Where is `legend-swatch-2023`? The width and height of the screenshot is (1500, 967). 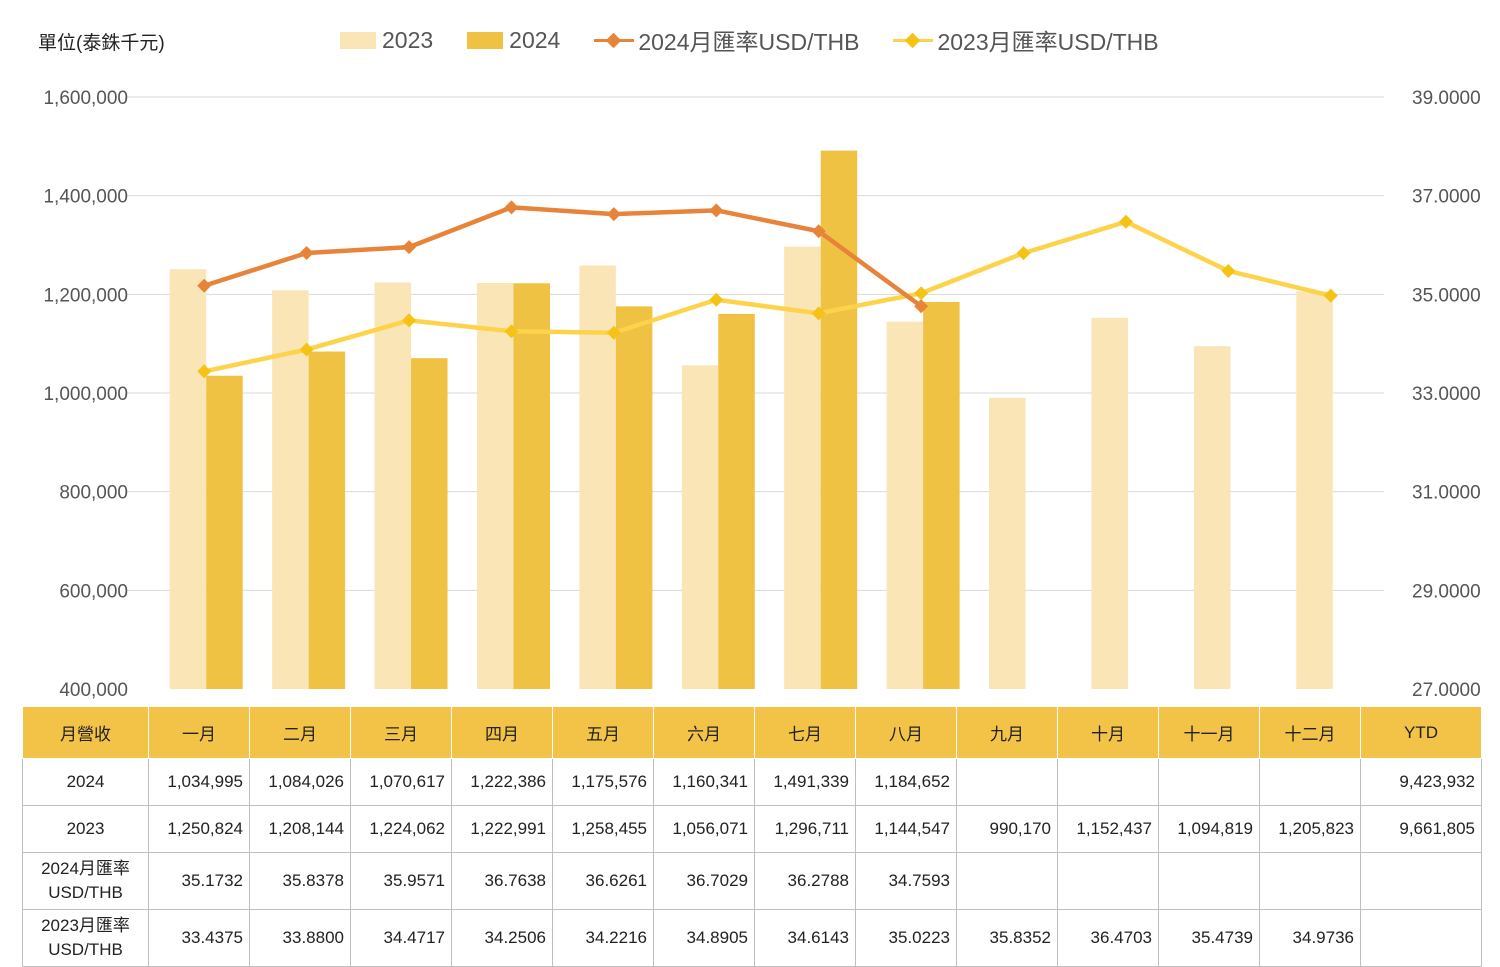
legend-swatch-2023 is located at coordinates (358, 40).